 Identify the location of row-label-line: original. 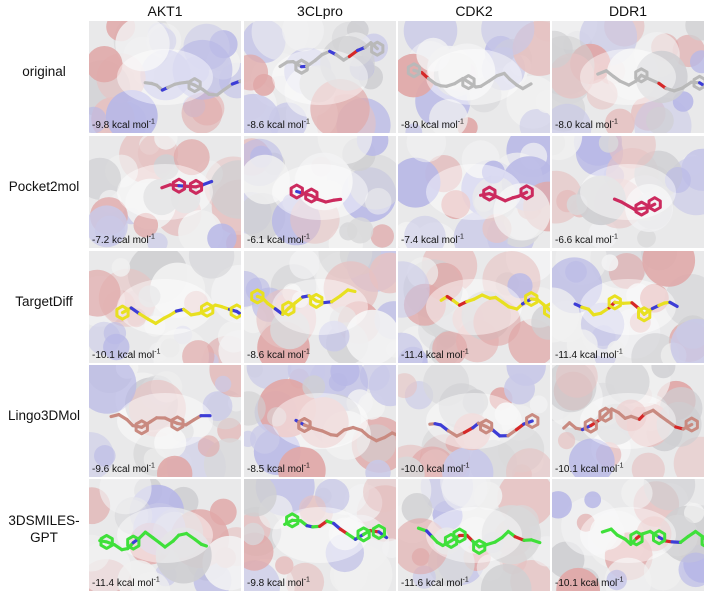
(44, 71).